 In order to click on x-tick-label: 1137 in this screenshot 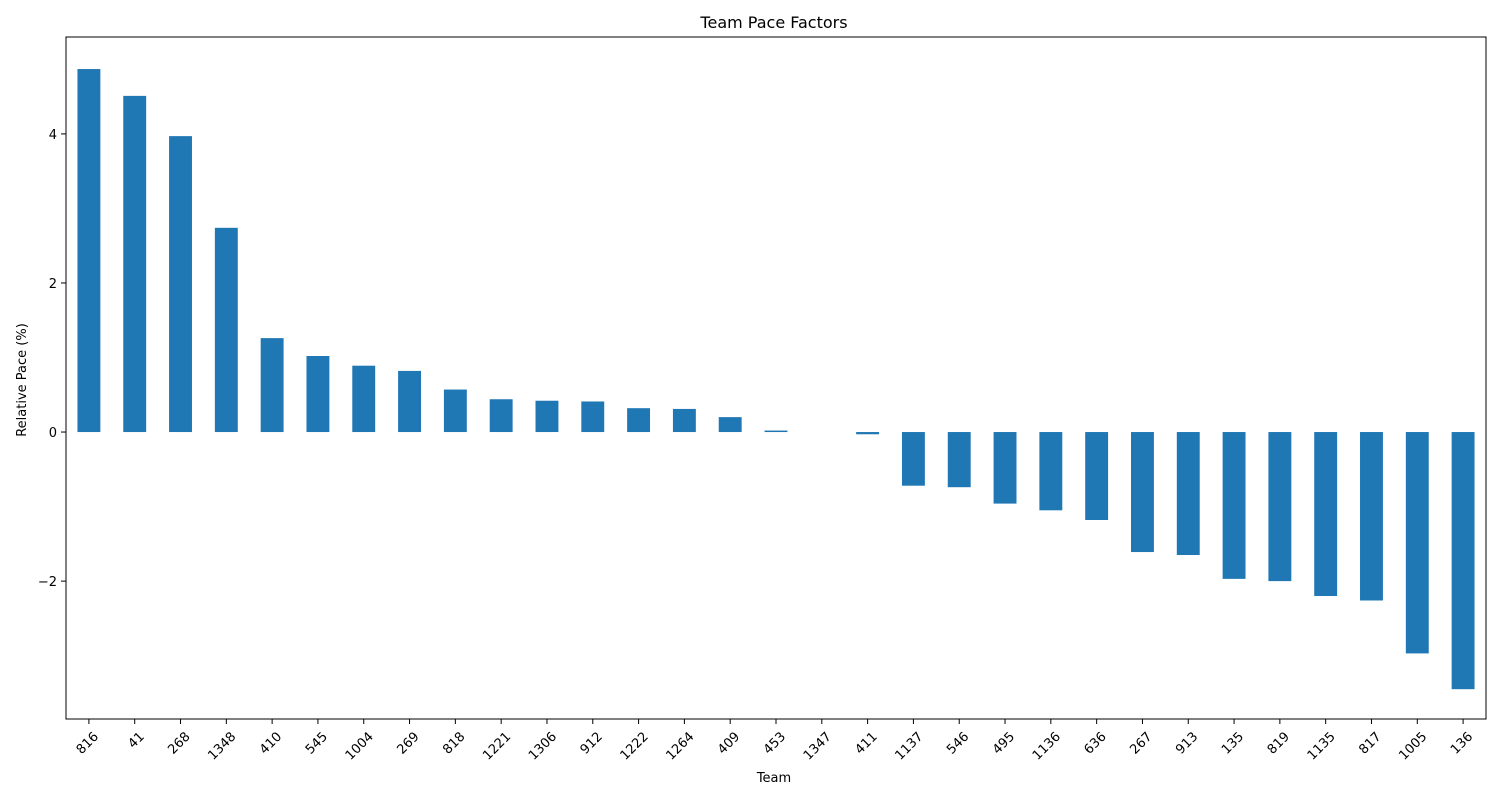, I will do `click(909, 746)`.